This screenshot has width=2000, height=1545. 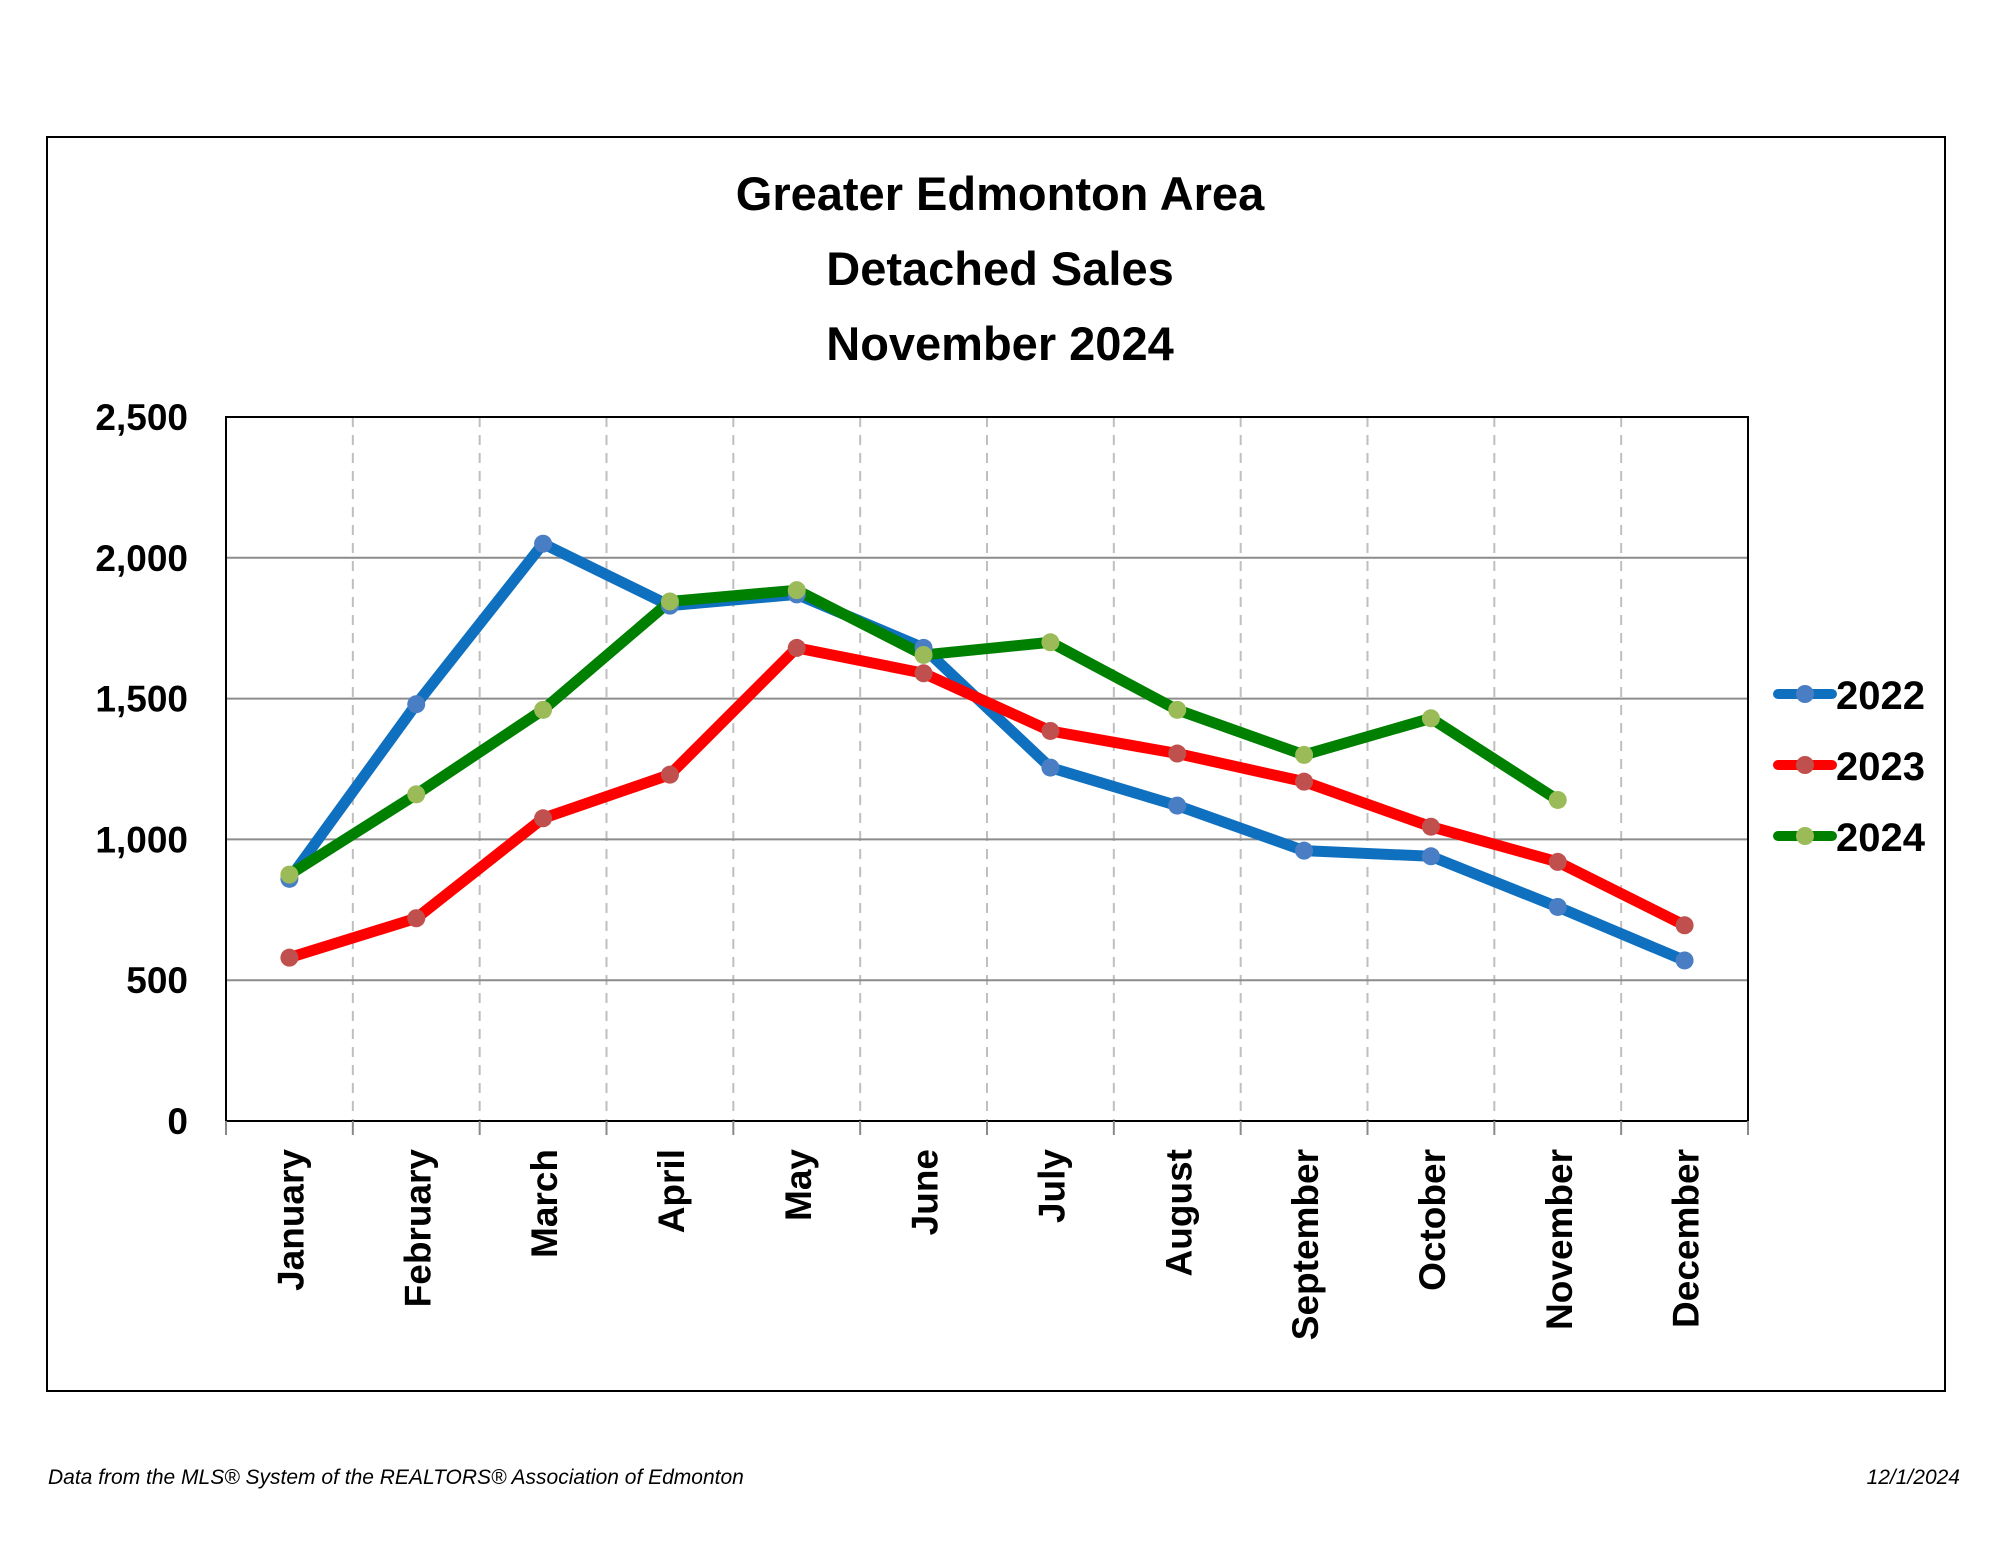 I want to click on chart-title-line: Detached Sales, so click(x=999, y=268).